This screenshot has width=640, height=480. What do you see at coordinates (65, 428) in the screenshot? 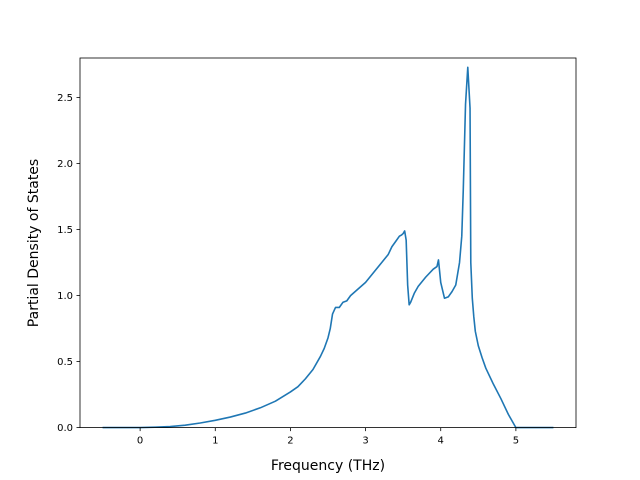
I see `y-tick-label: 0.0` at bounding box center [65, 428].